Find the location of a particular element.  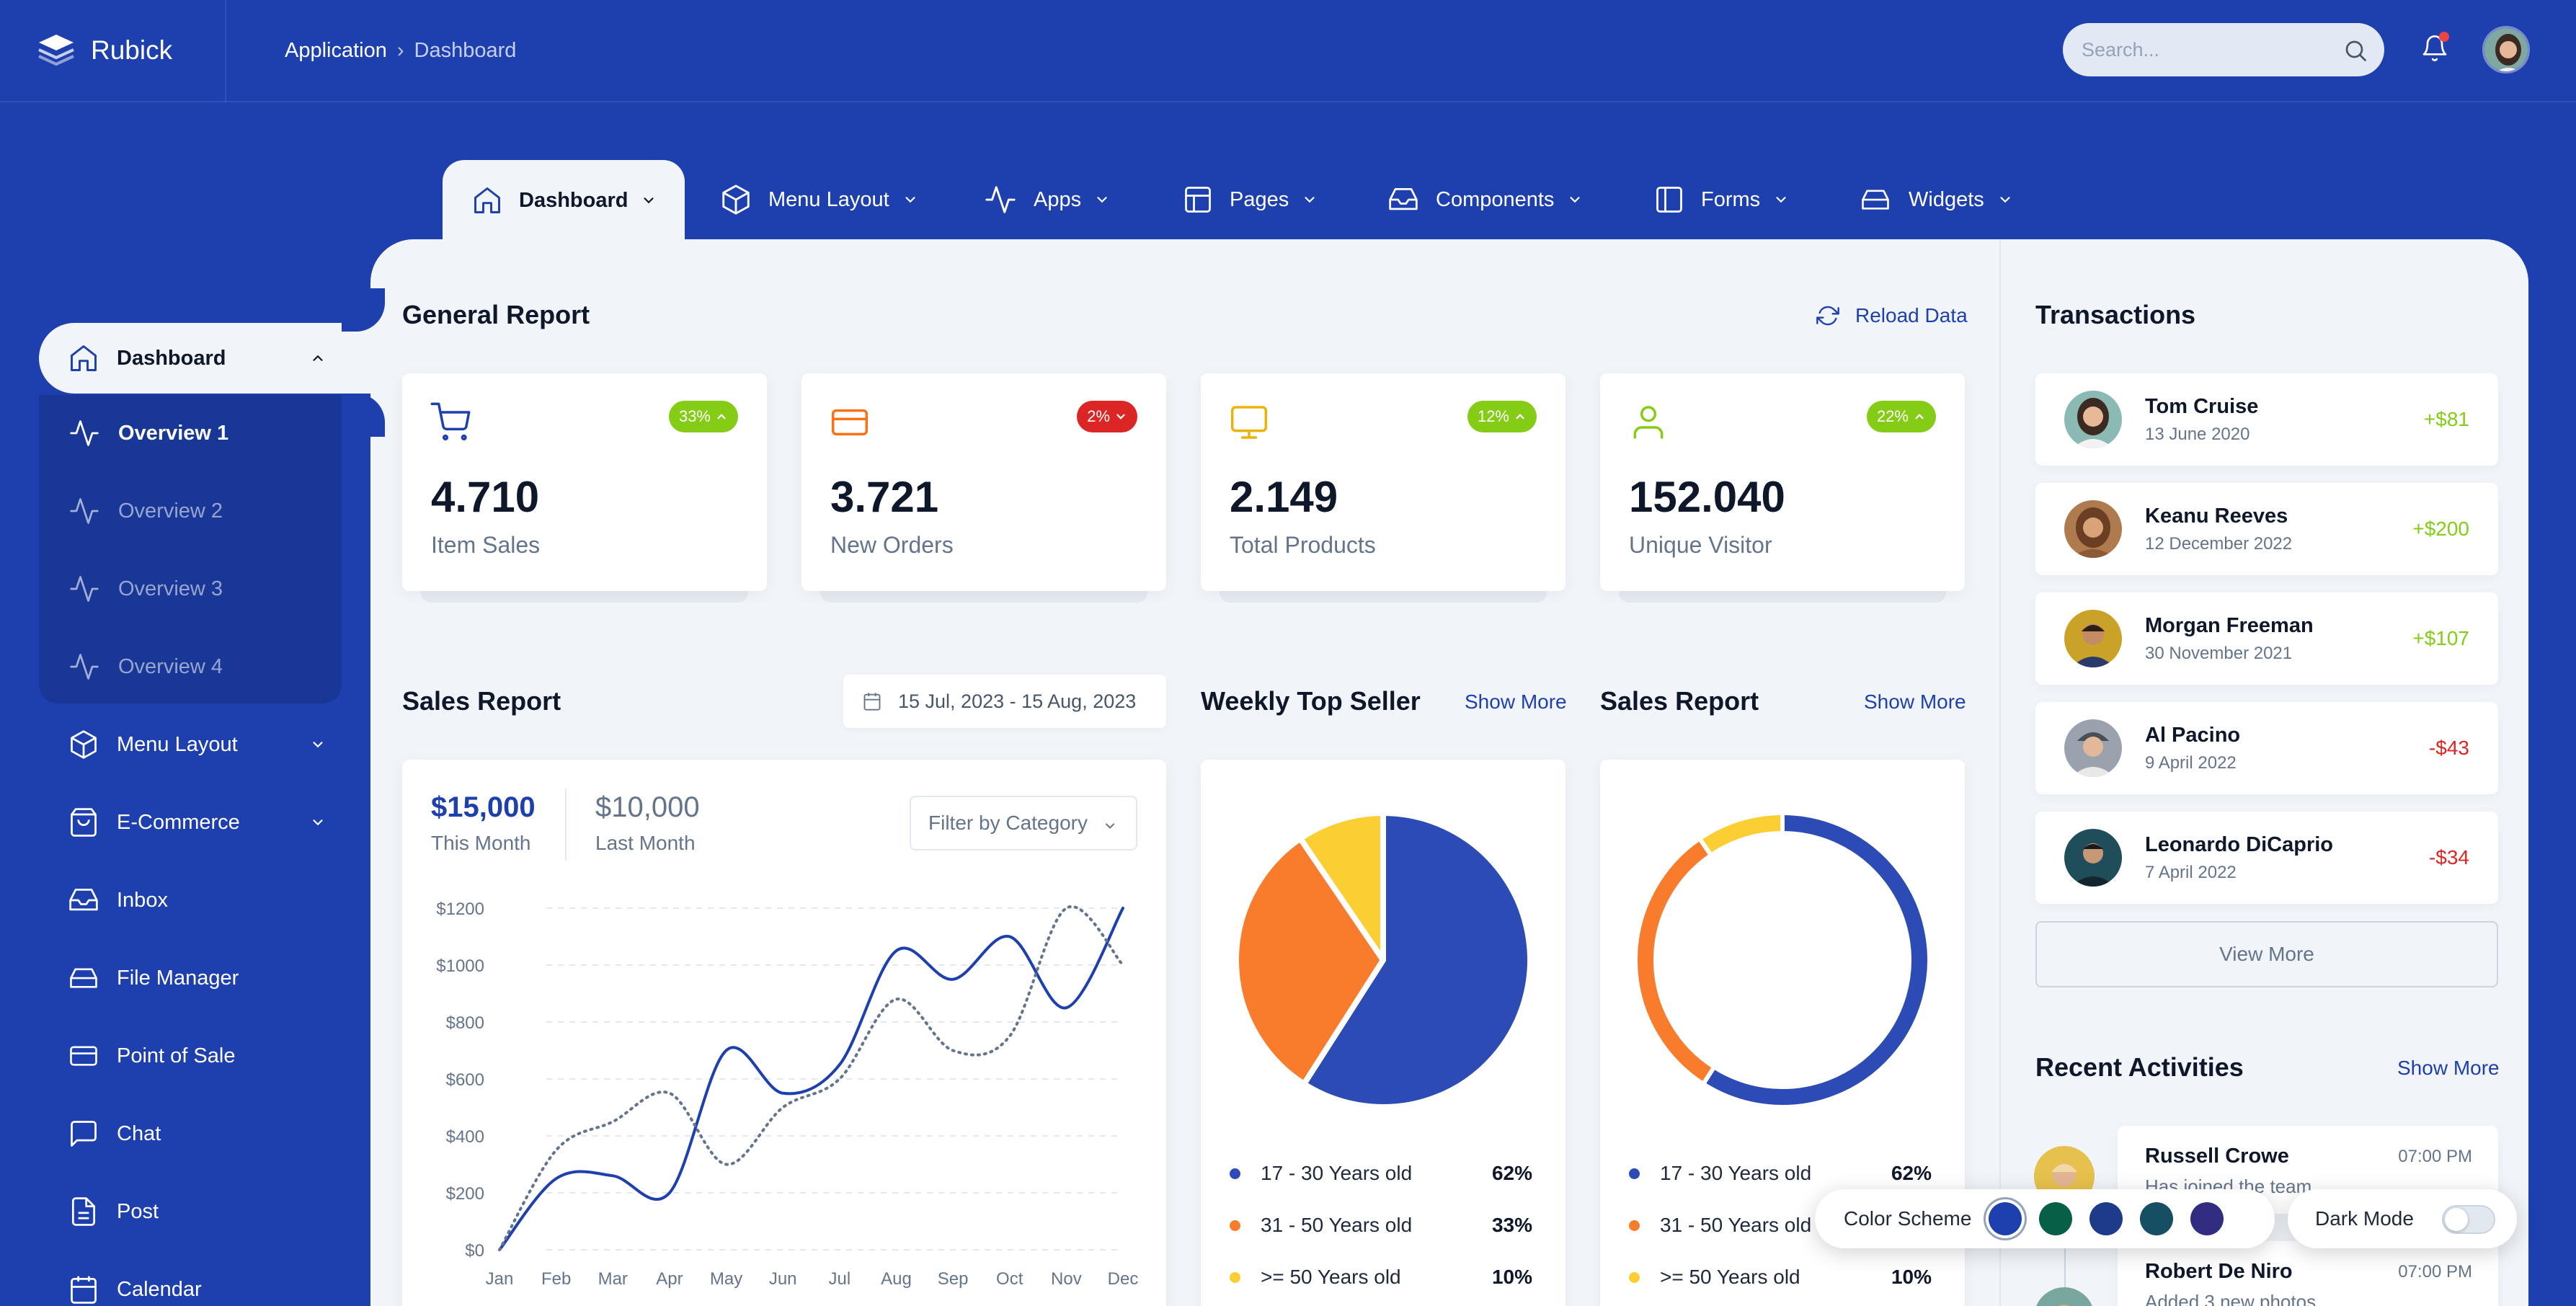

topnav-forms: Forms is located at coordinates (1721, 200).